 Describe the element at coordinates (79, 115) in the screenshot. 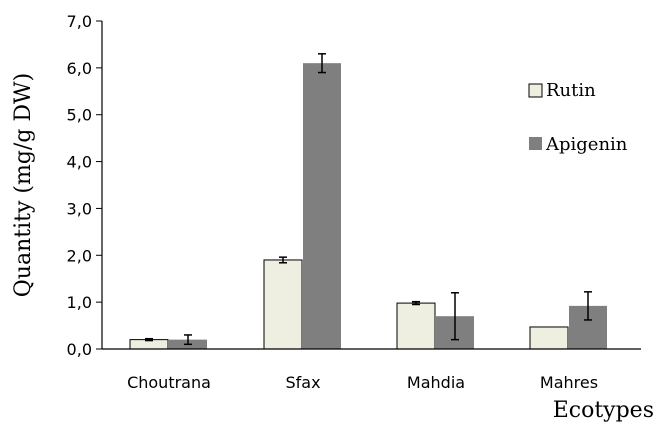

I see `y-tick-label: 5,0` at that location.